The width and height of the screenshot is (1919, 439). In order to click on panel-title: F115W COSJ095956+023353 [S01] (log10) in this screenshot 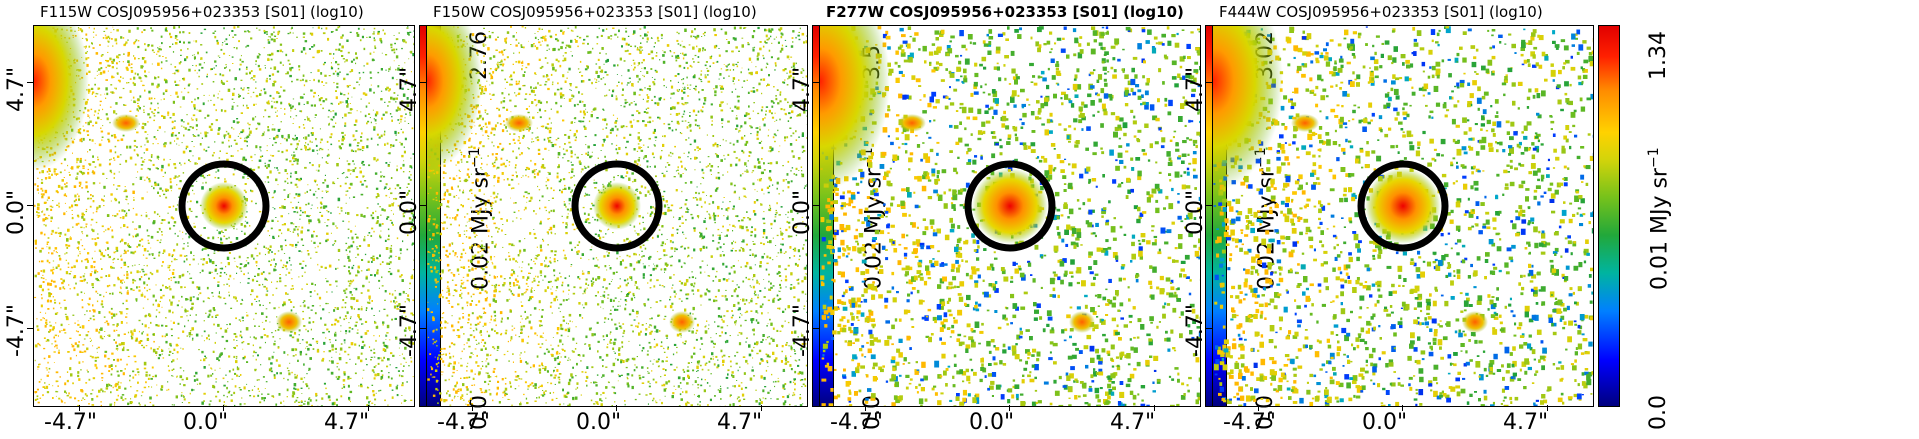, I will do `click(202, 12)`.